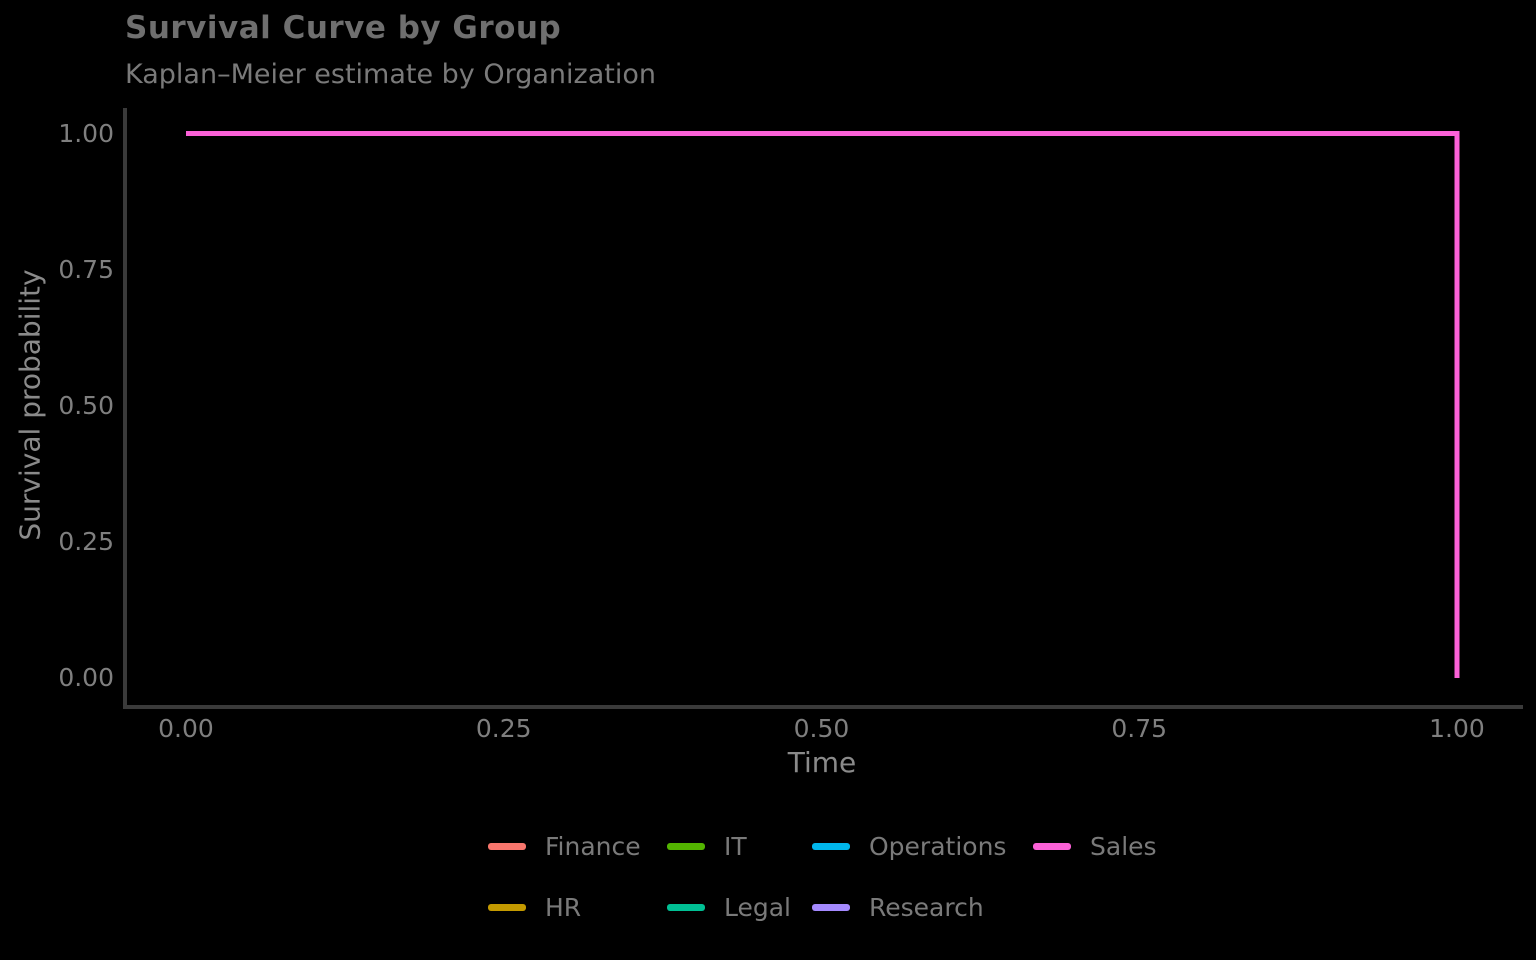  What do you see at coordinates (390, 74) in the screenshot?
I see `chart-subtitle: Kaplan–Meier estimate by Organization` at bounding box center [390, 74].